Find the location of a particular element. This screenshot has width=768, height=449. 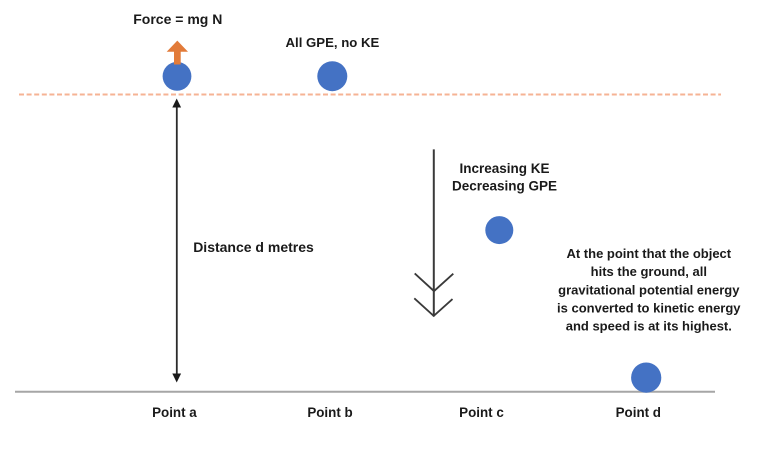

svg-text: Force = mg N is located at coordinates (177, 19).